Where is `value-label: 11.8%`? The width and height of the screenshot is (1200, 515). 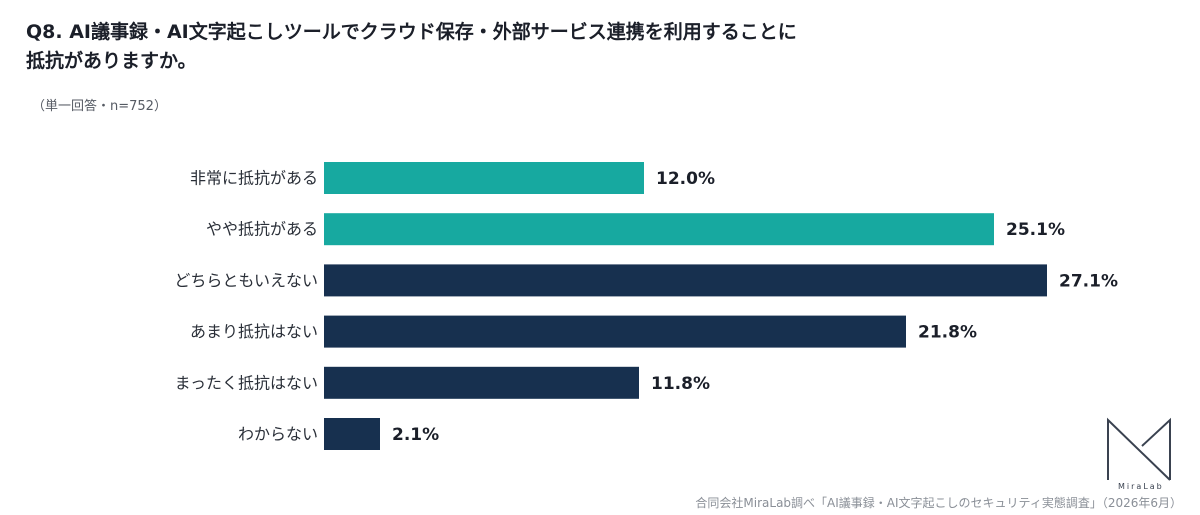 value-label: 11.8% is located at coordinates (680, 384).